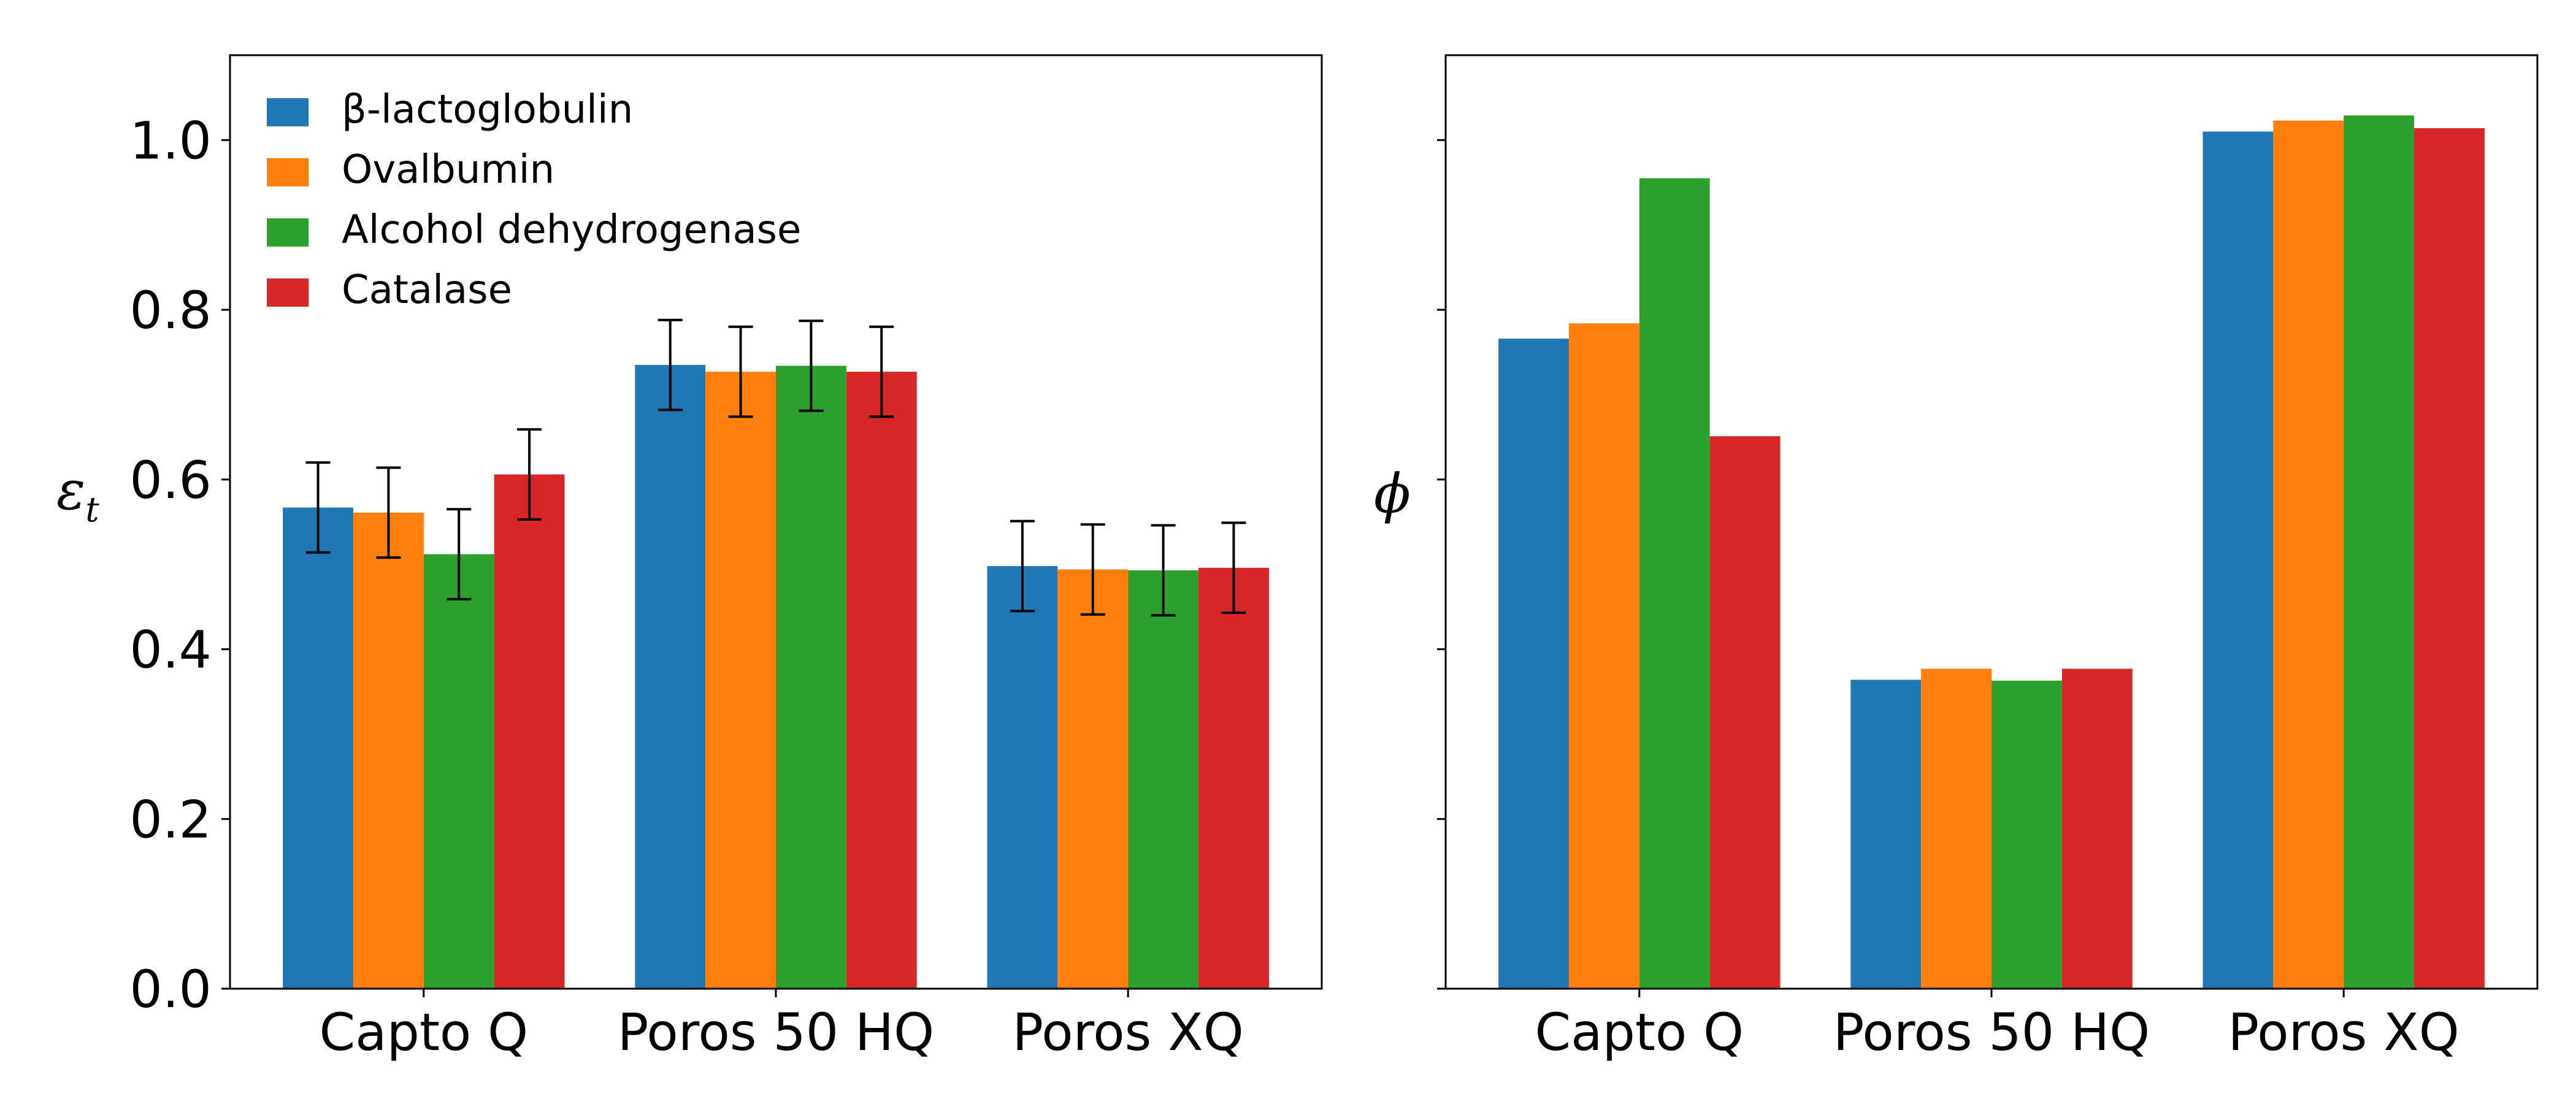 Image resolution: width=2576 pixels, height=1104 pixels. I want to click on right-bar-series0-cat2, so click(2238, 560).